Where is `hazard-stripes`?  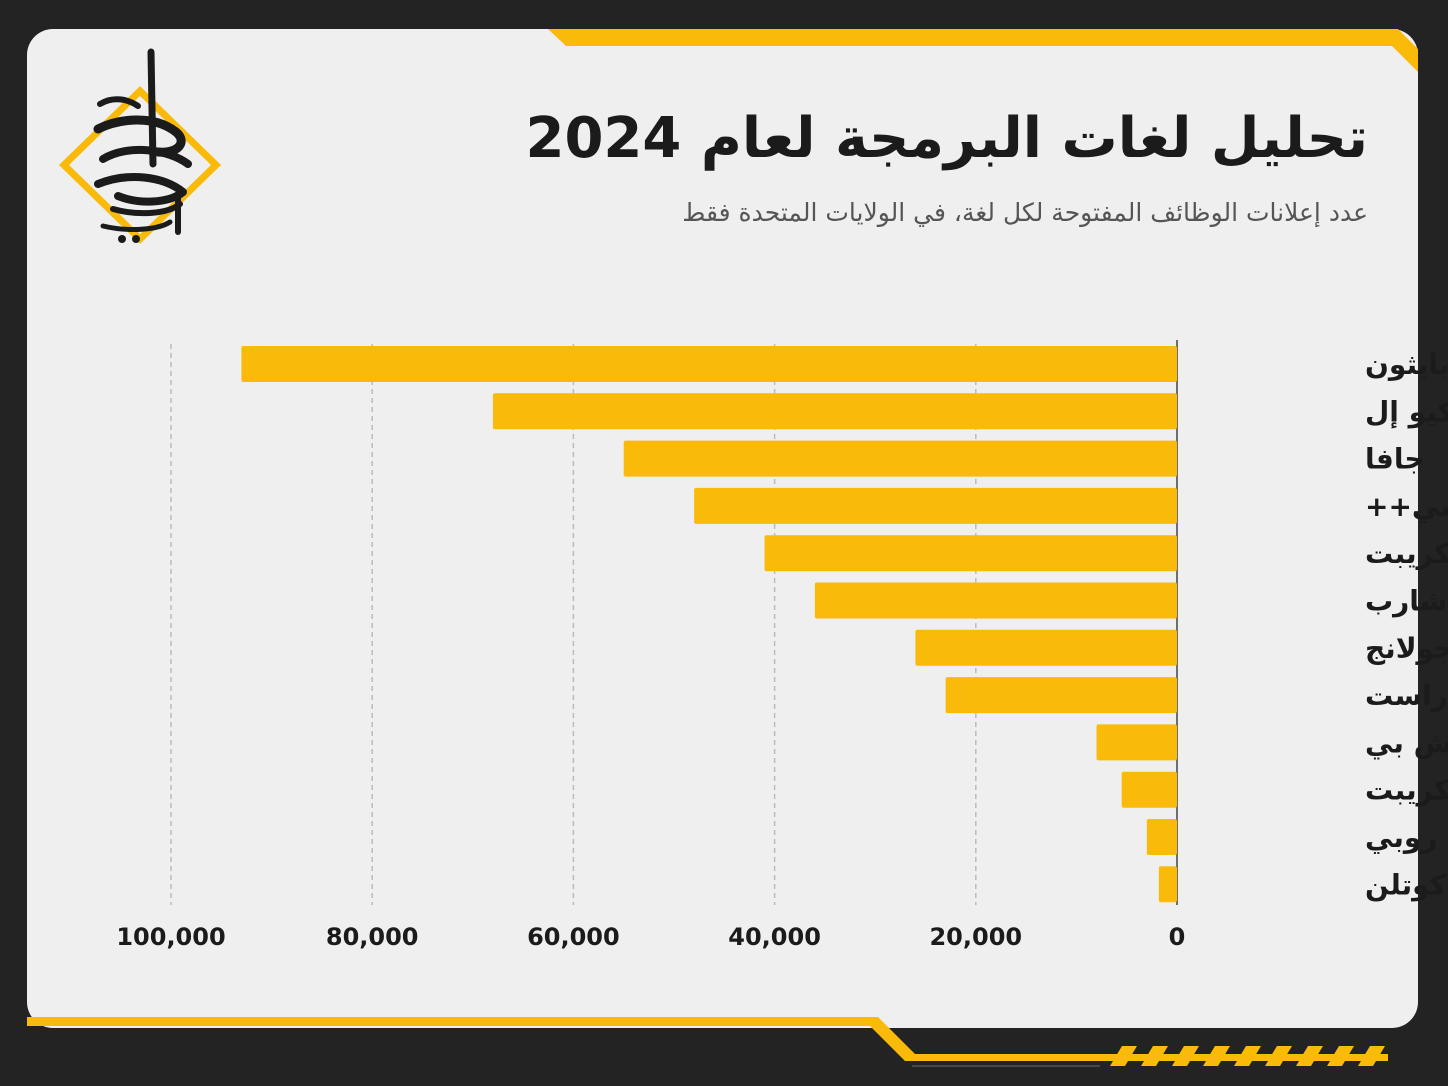
hazard-stripes is located at coordinates (1247, 1056).